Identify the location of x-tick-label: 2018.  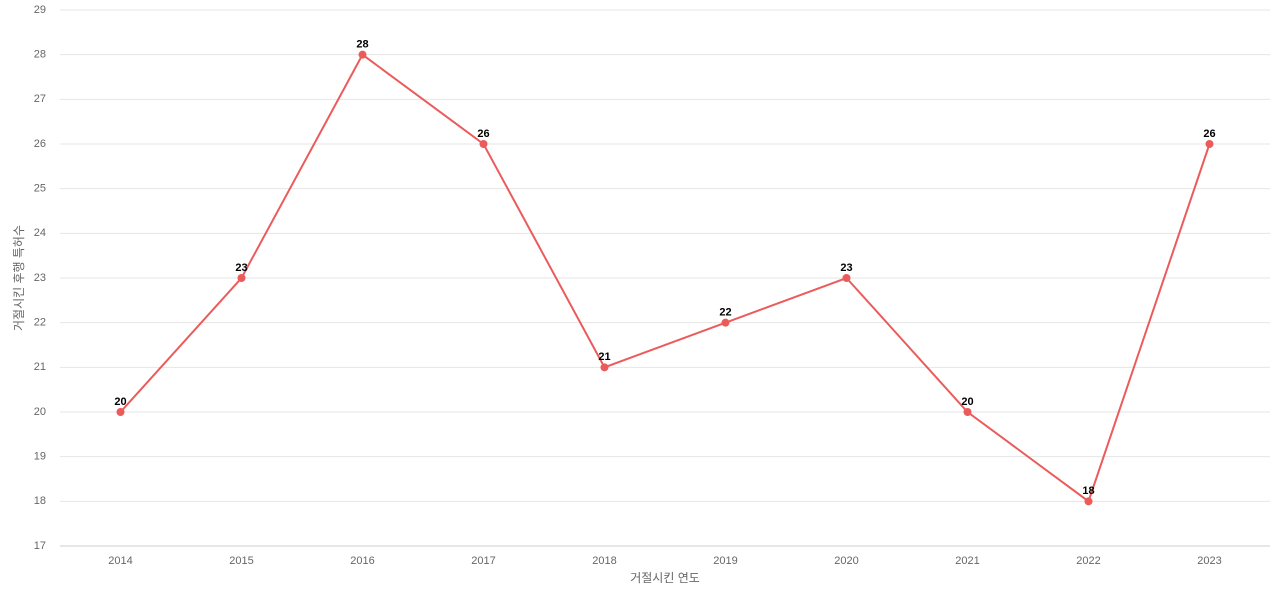
(604, 561).